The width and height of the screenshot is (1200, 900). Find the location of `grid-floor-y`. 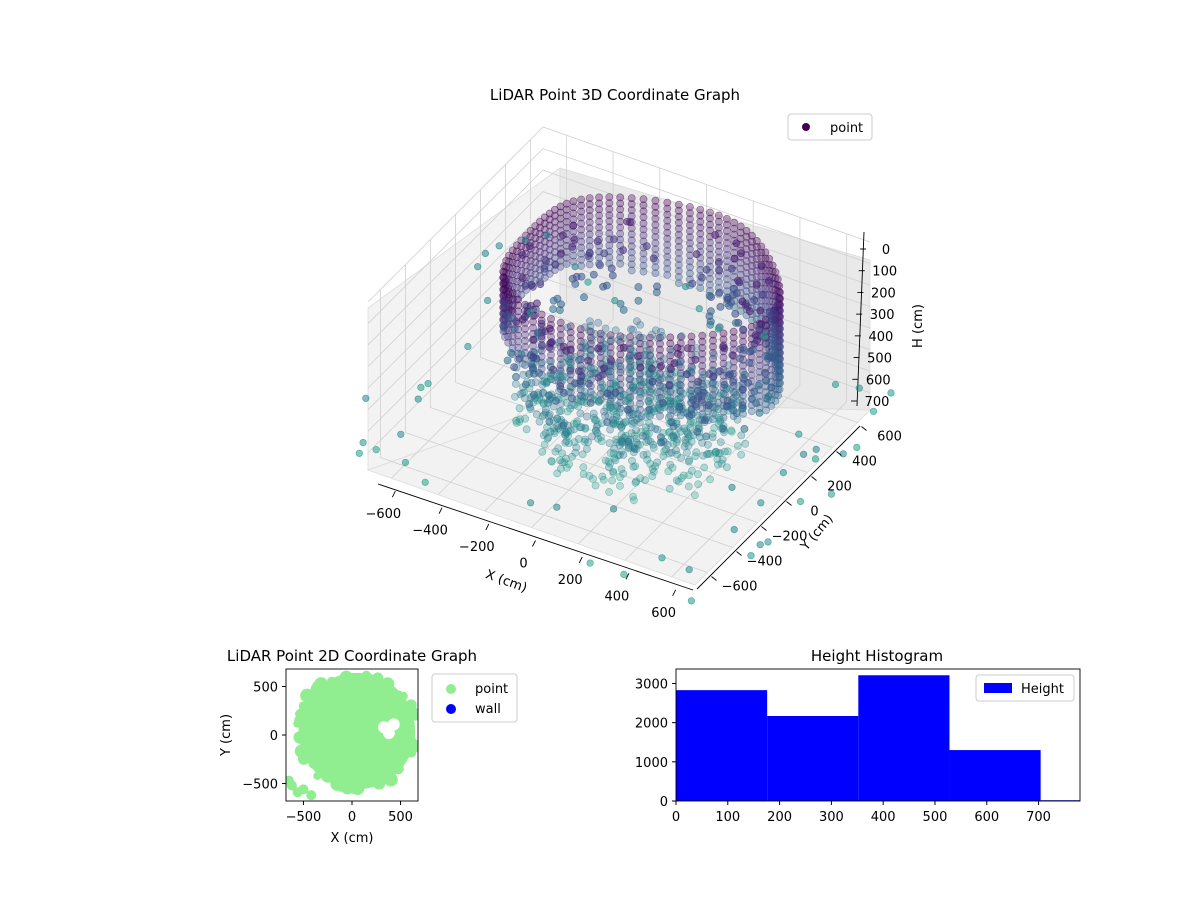

grid-floor-y is located at coordinates (594, 465).